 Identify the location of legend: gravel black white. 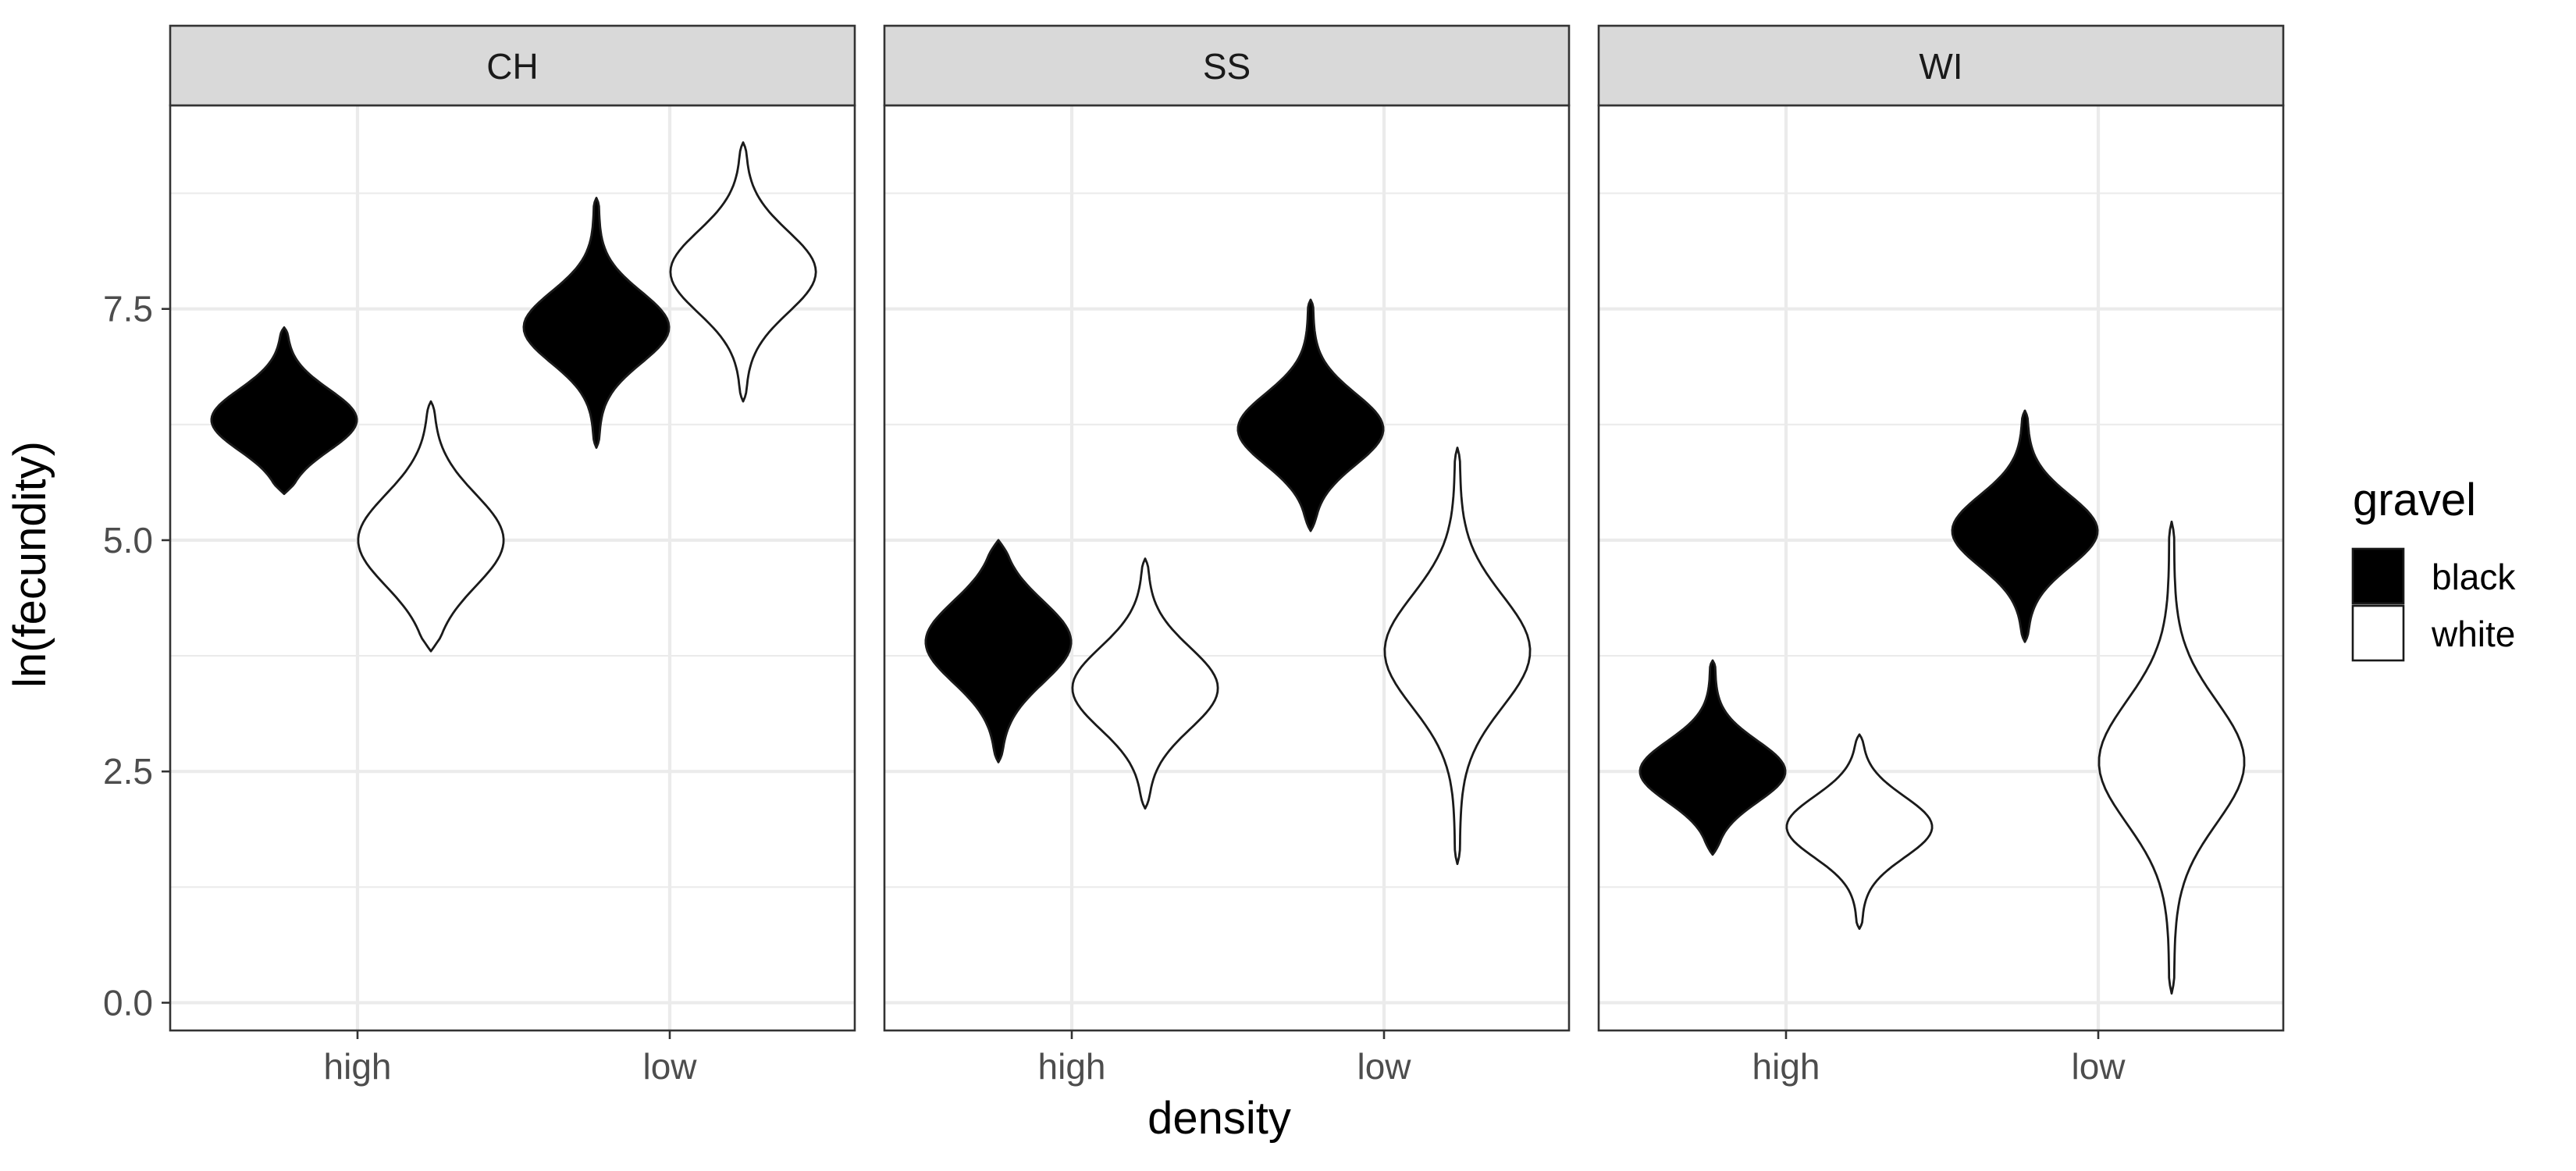
(2433, 568).